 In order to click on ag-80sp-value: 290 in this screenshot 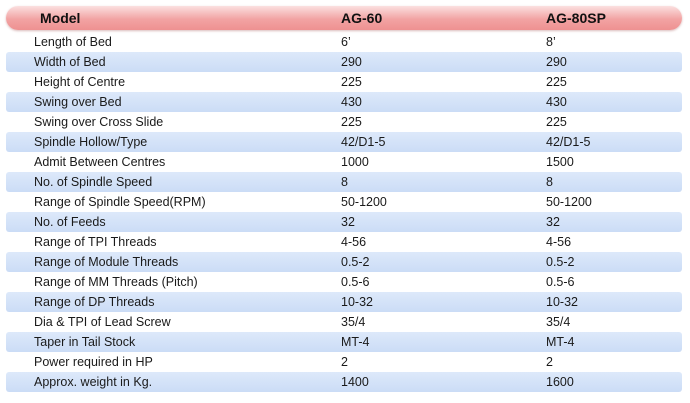, I will do `click(556, 62)`.